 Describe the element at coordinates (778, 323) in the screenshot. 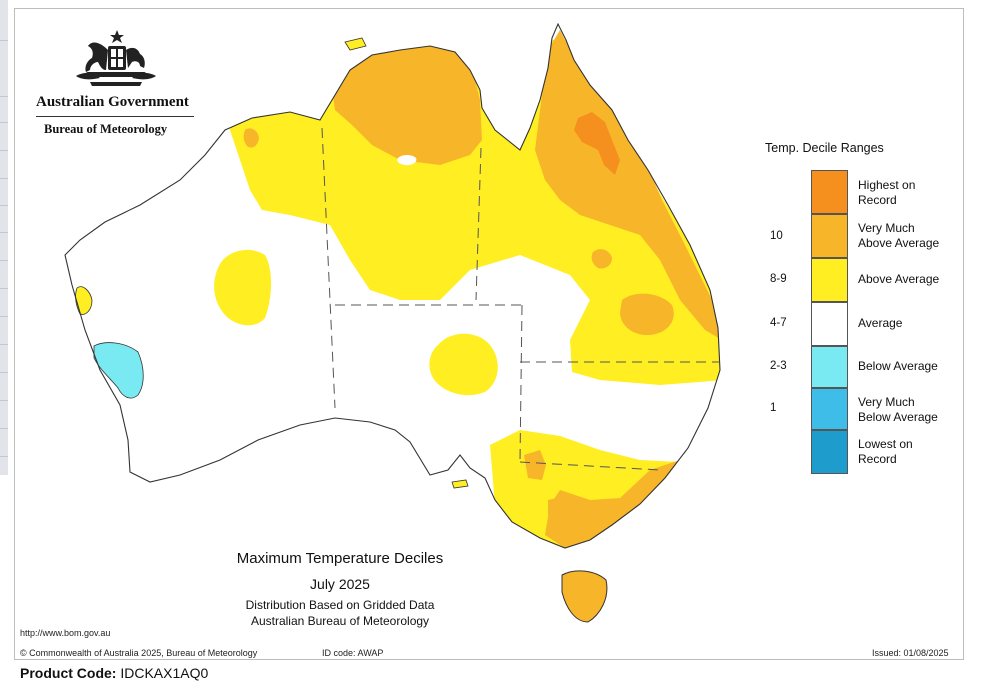

I see `legend-code-average: 4-7` at that location.